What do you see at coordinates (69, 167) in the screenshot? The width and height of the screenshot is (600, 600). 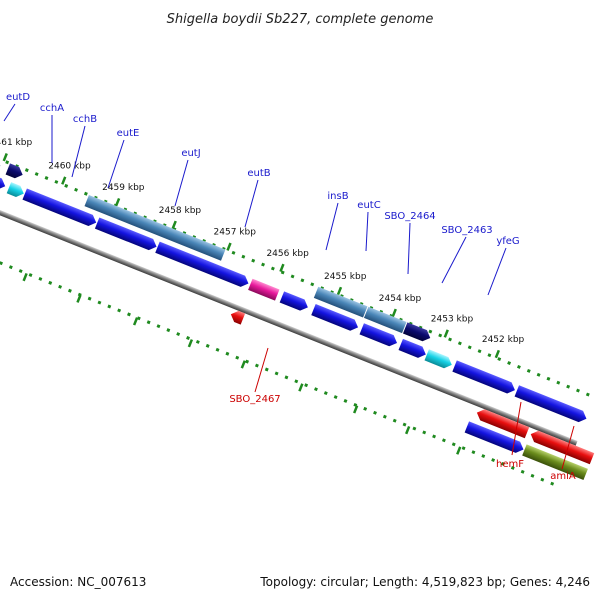 I see `tick-label: 2460 kbp` at bounding box center [69, 167].